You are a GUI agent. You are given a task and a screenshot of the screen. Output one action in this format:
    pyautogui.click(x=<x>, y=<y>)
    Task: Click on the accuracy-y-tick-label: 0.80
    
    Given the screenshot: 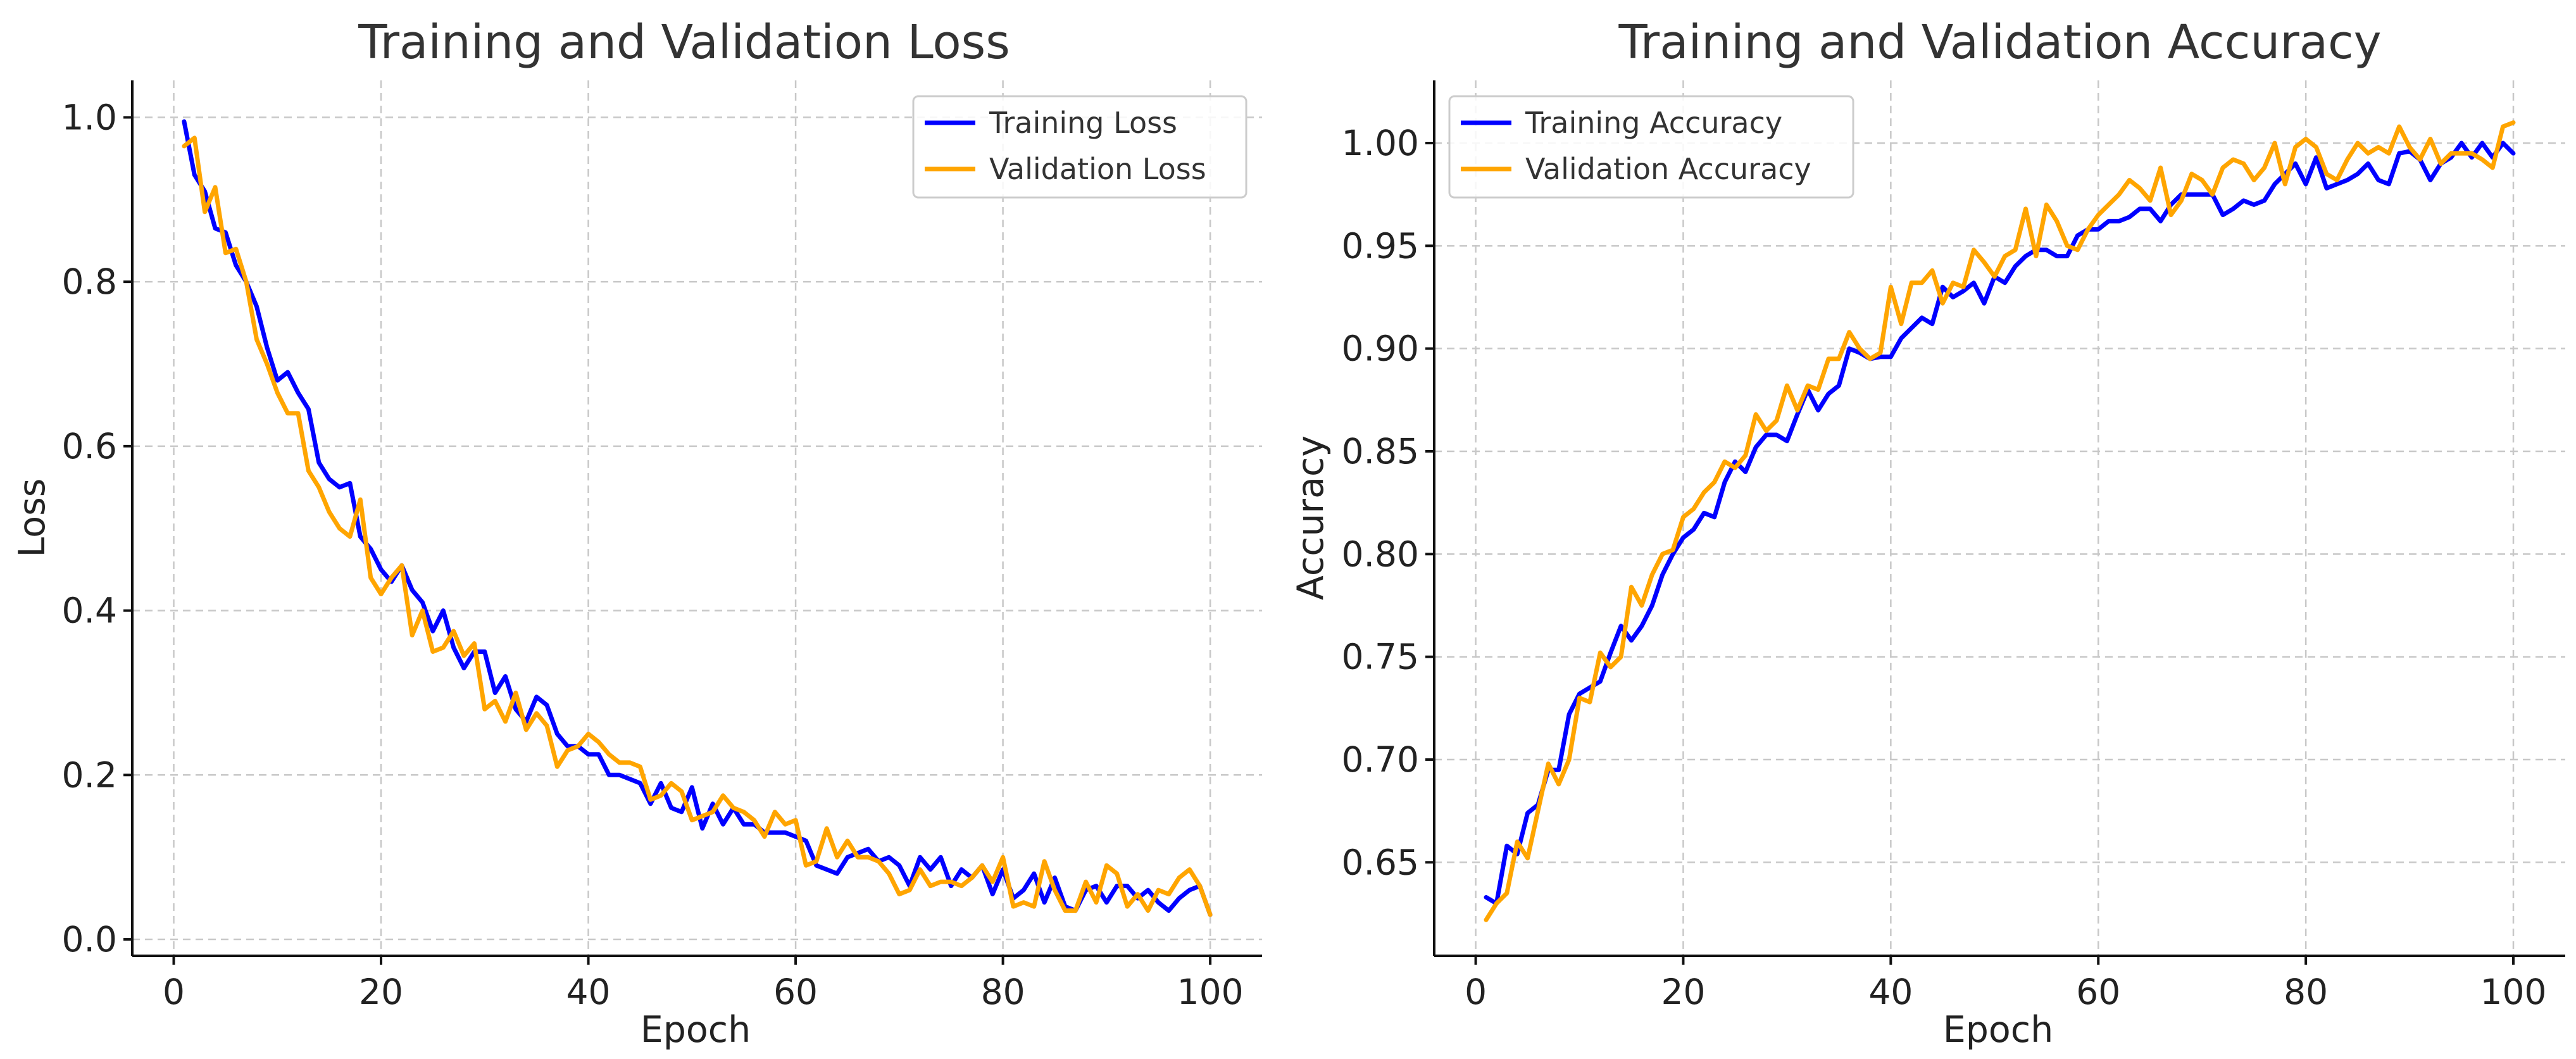 What is the action you would take?
    pyautogui.click(x=1380, y=554)
    